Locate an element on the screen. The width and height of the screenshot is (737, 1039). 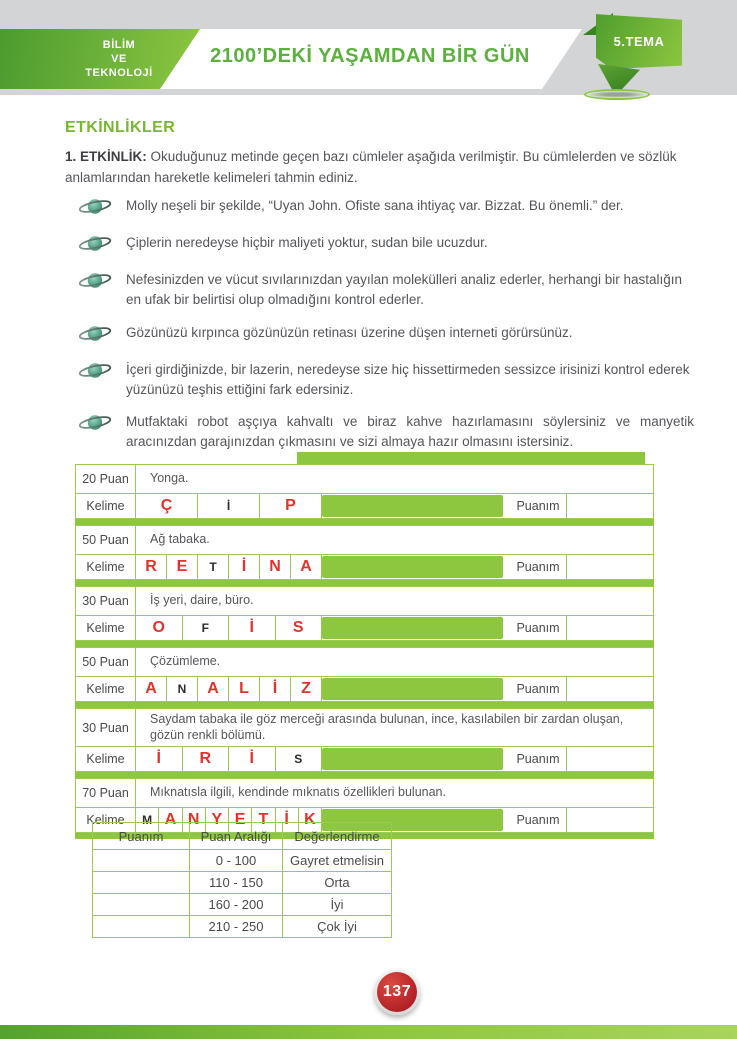
clue-cell: Yonga. is located at coordinates (169, 478).